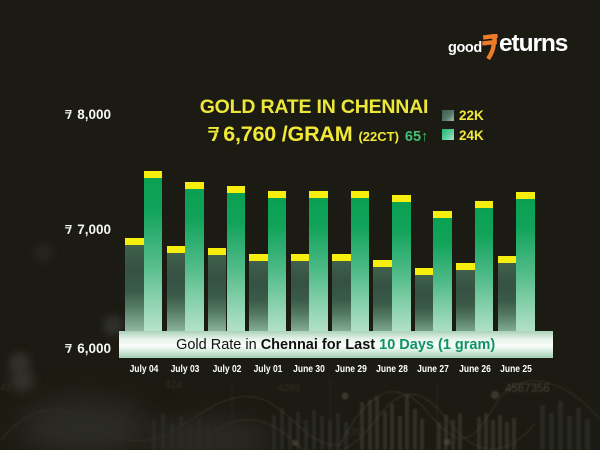 The width and height of the screenshot is (600, 450). Describe the element at coordinates (289, 388) in the screenshot. I see `svg-text: 4292` at that location.